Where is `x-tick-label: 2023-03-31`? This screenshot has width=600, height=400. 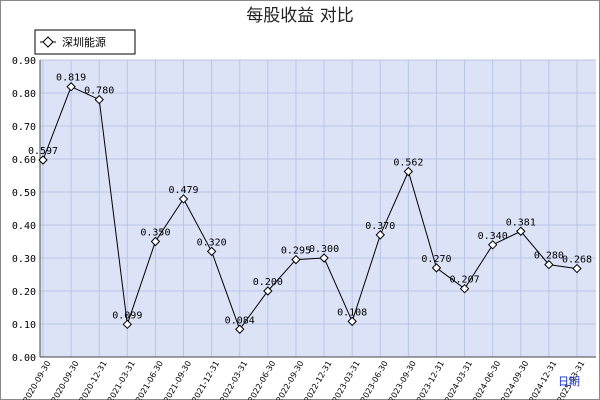
x-tick-label: 2023-03-31 is located at coordinates (346, 379).